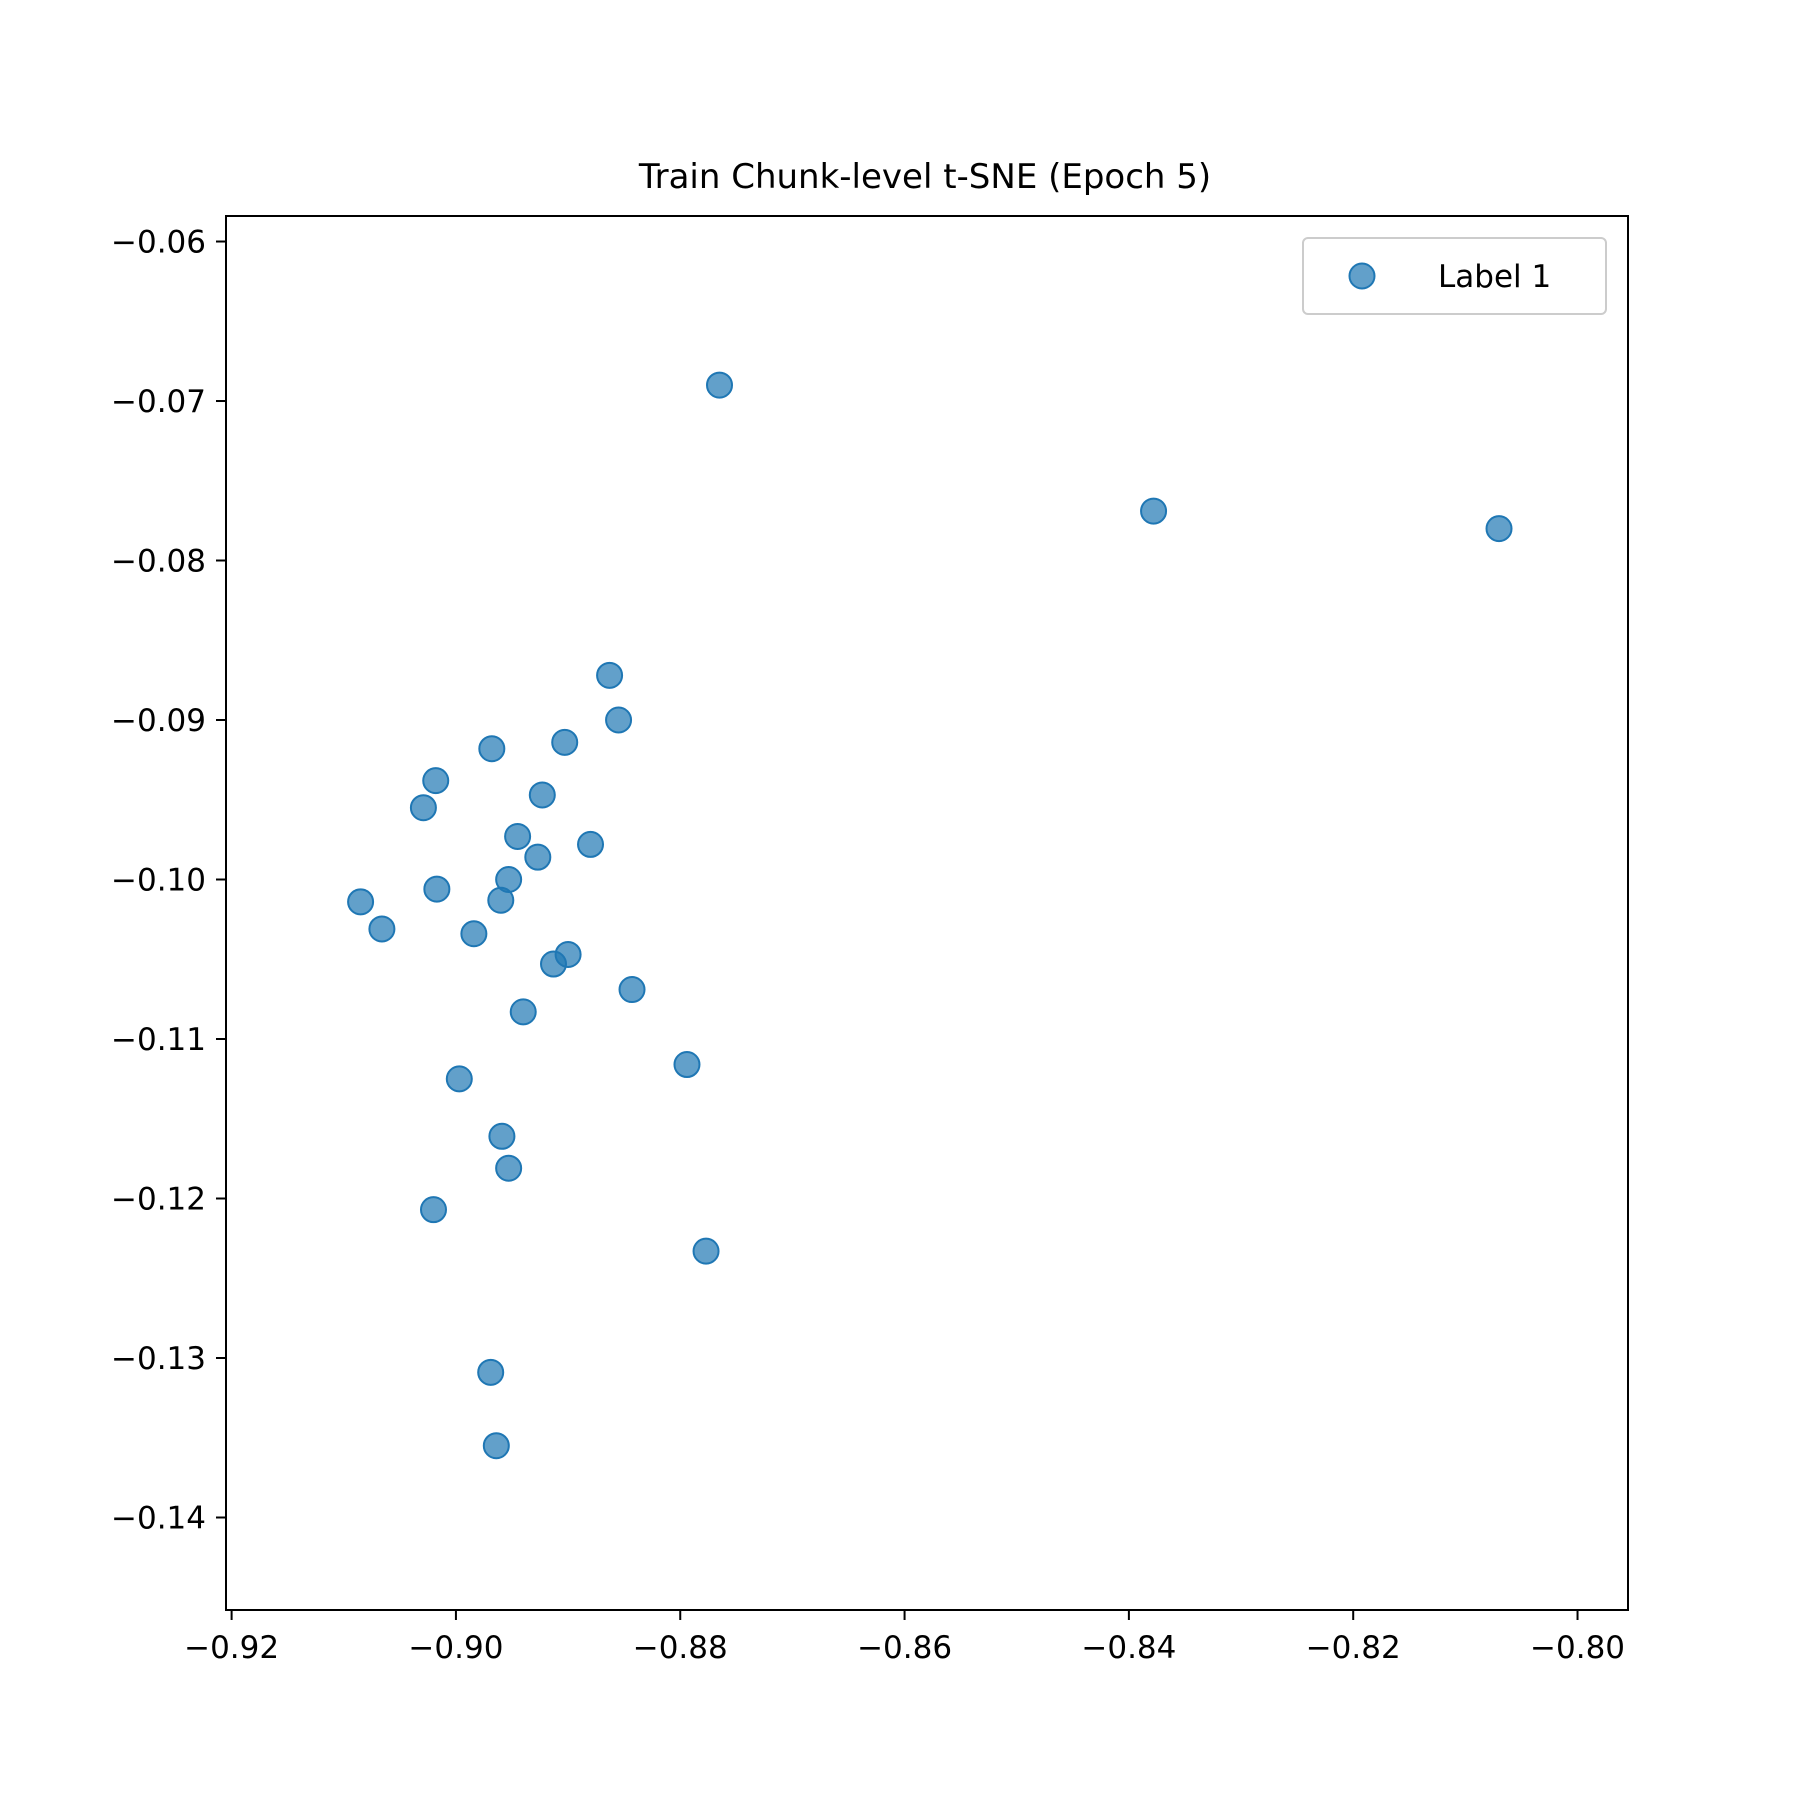 The width and height of the screenshot is (1800, 1800). What do you see at coordinates (158, 402) in the screenshot?
I see `y-tick-label: −0.07` at bounding box center [158, 402].